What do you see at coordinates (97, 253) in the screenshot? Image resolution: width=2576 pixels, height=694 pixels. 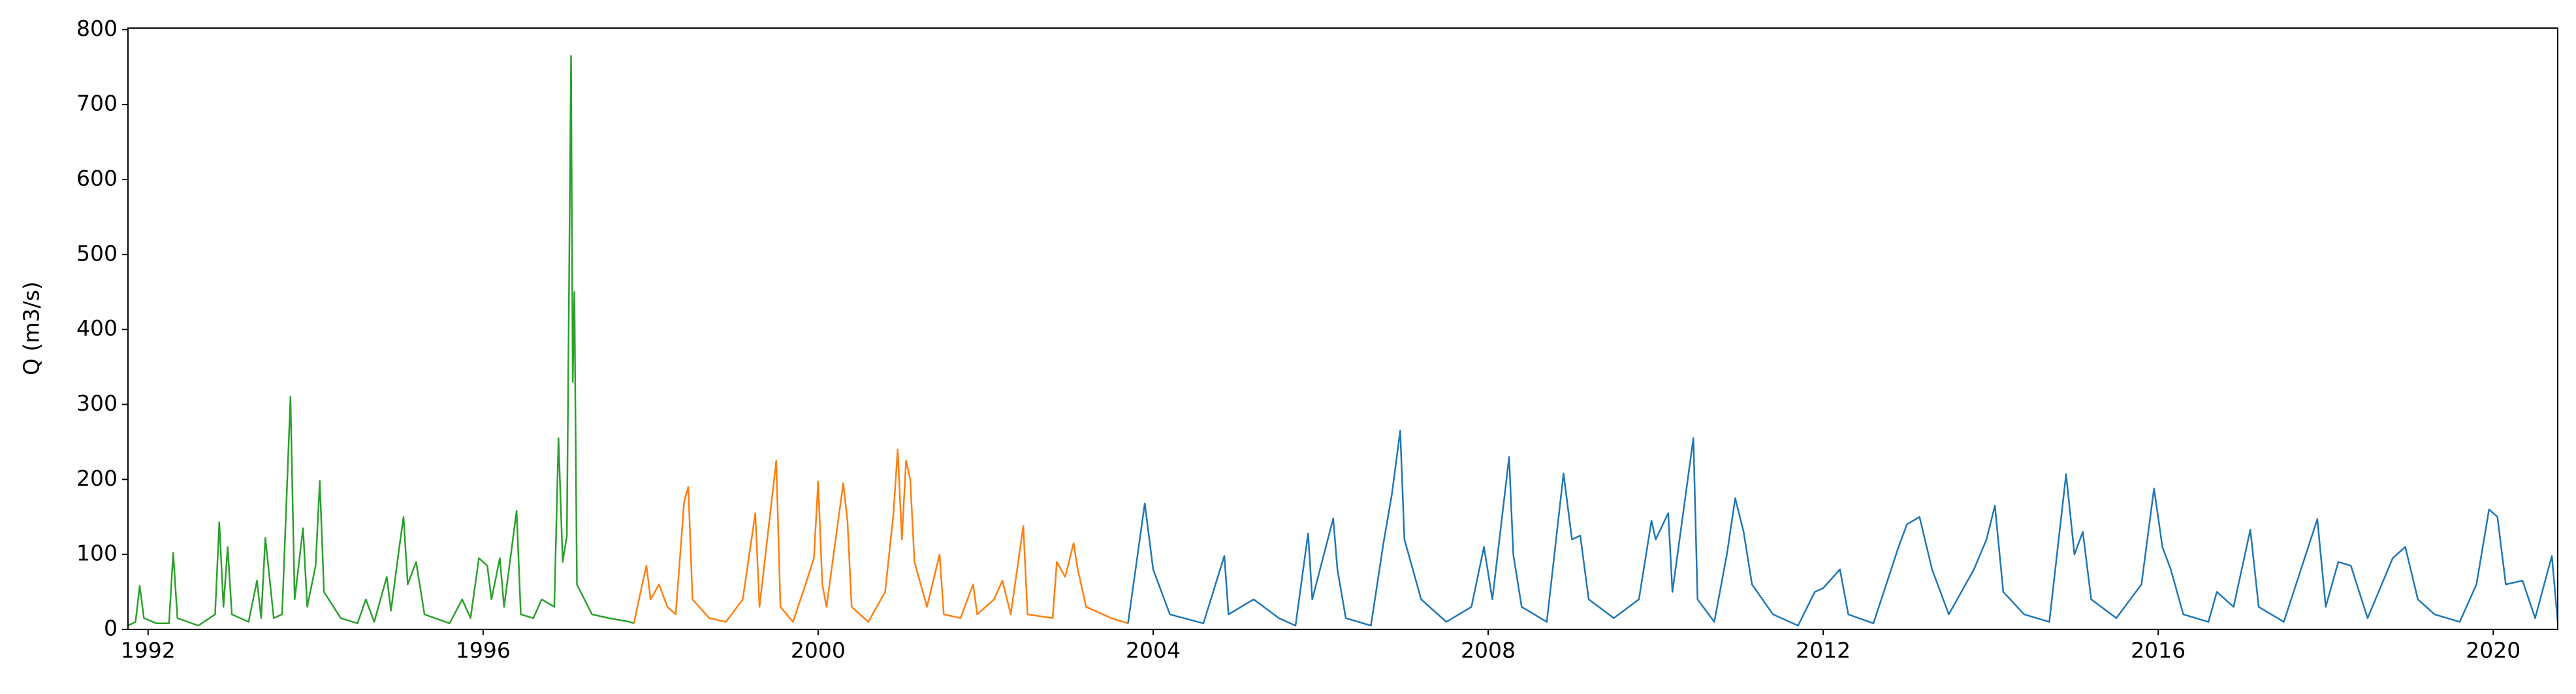 I see `y-tick-label: 500` at bounding box center [97, 253].